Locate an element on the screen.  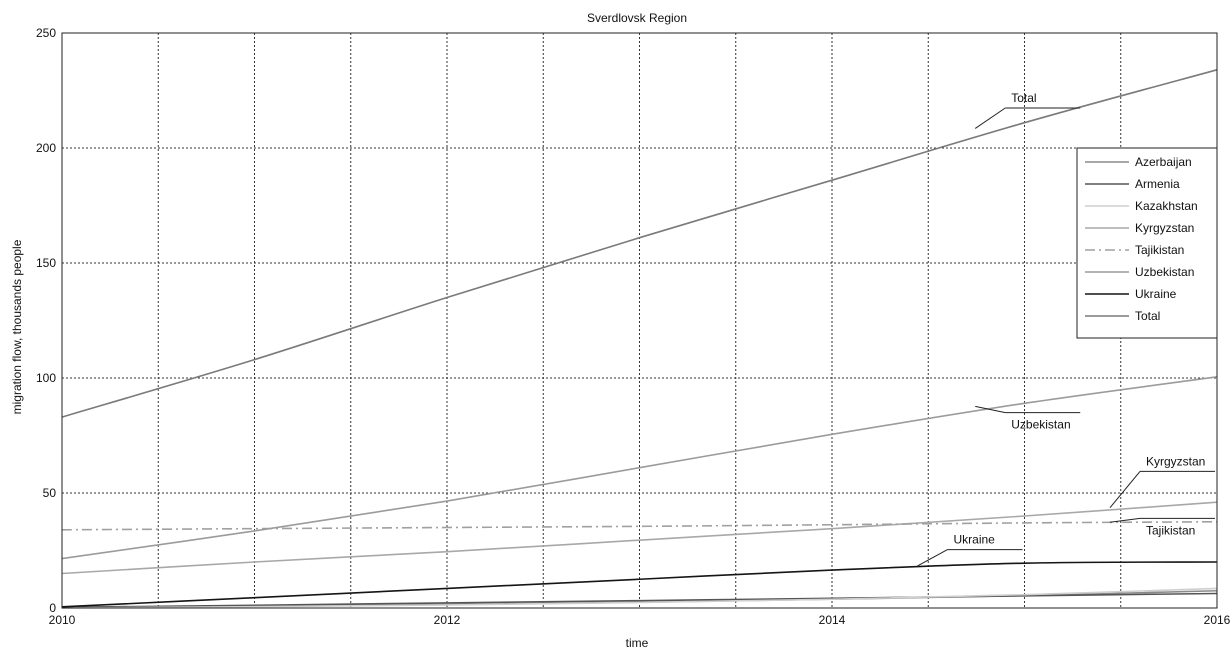
legend-label: Total is located at coordinates (1147, 316).